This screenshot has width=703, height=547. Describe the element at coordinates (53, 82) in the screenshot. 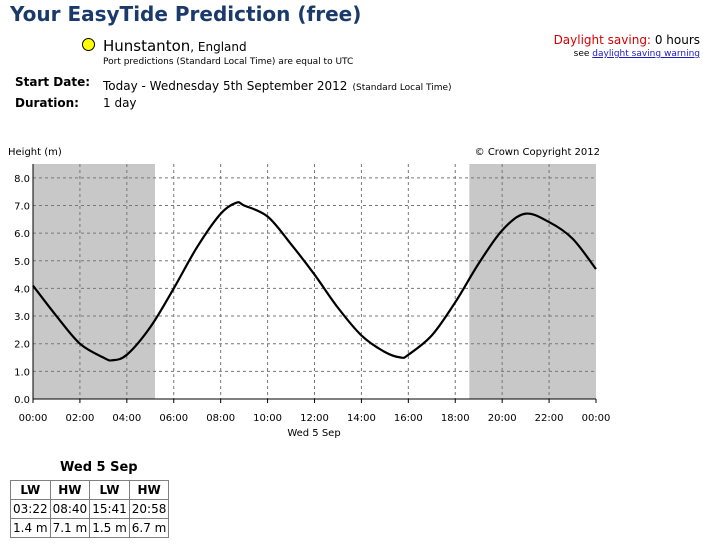

I see `start-date-label: Start Date:` at that location.